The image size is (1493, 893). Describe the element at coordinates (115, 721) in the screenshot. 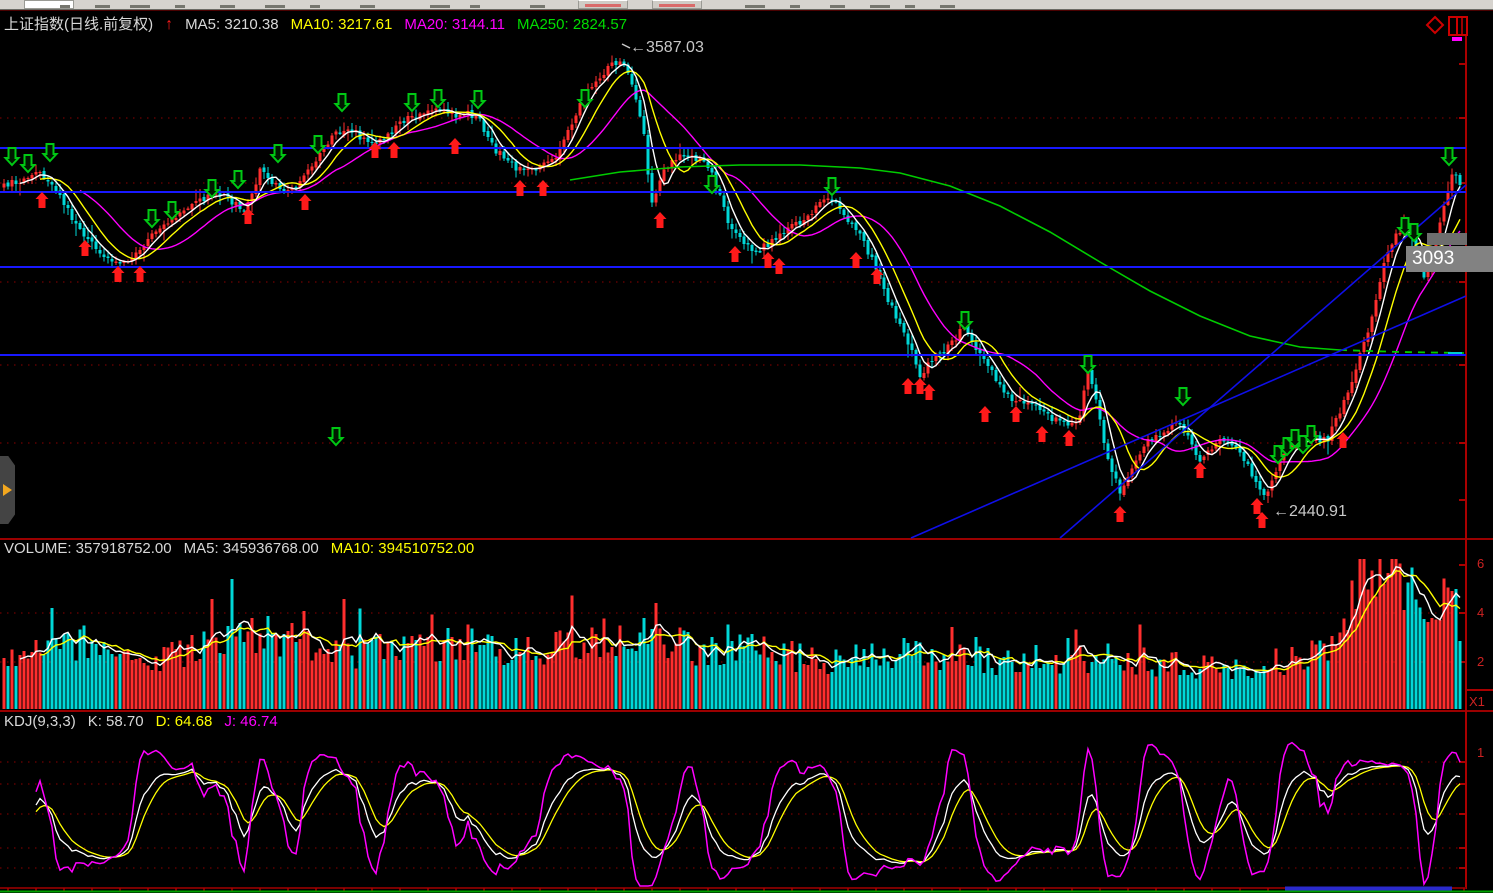

I see `kdj-k-value: K: 58.70` at that location.